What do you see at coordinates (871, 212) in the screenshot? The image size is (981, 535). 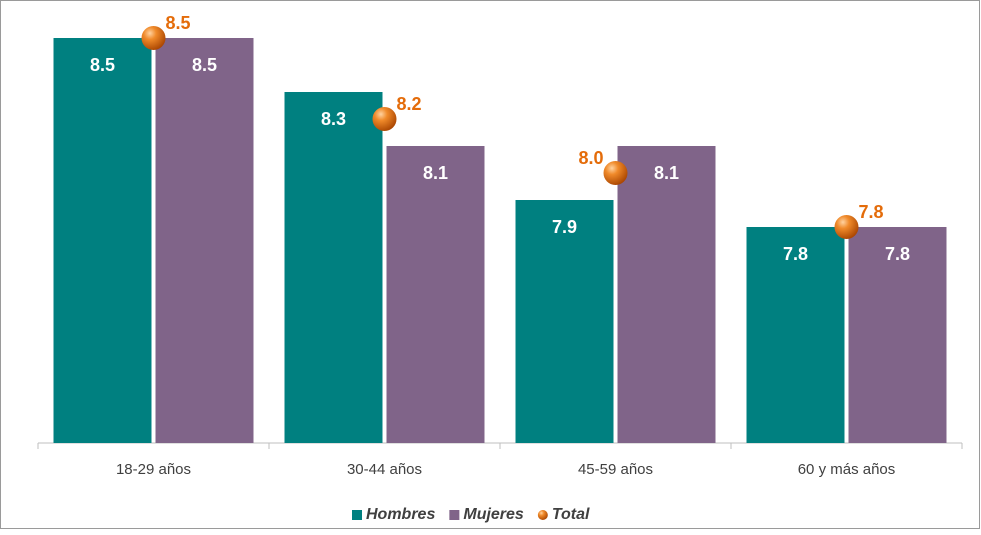 I see `total-value-label: 7.8` at bounding box center [871, 212].